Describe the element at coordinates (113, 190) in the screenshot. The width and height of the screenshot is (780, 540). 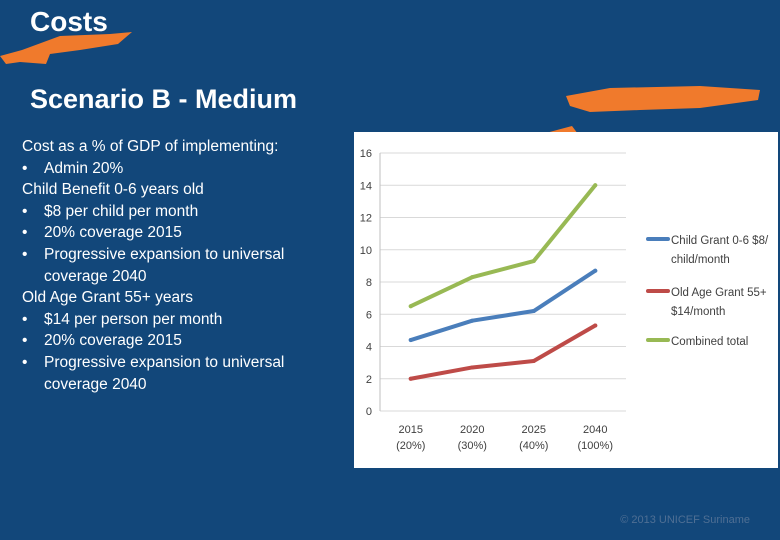
I see `child-benefit-heading: Child Benefit 0-6 years old` at that location.